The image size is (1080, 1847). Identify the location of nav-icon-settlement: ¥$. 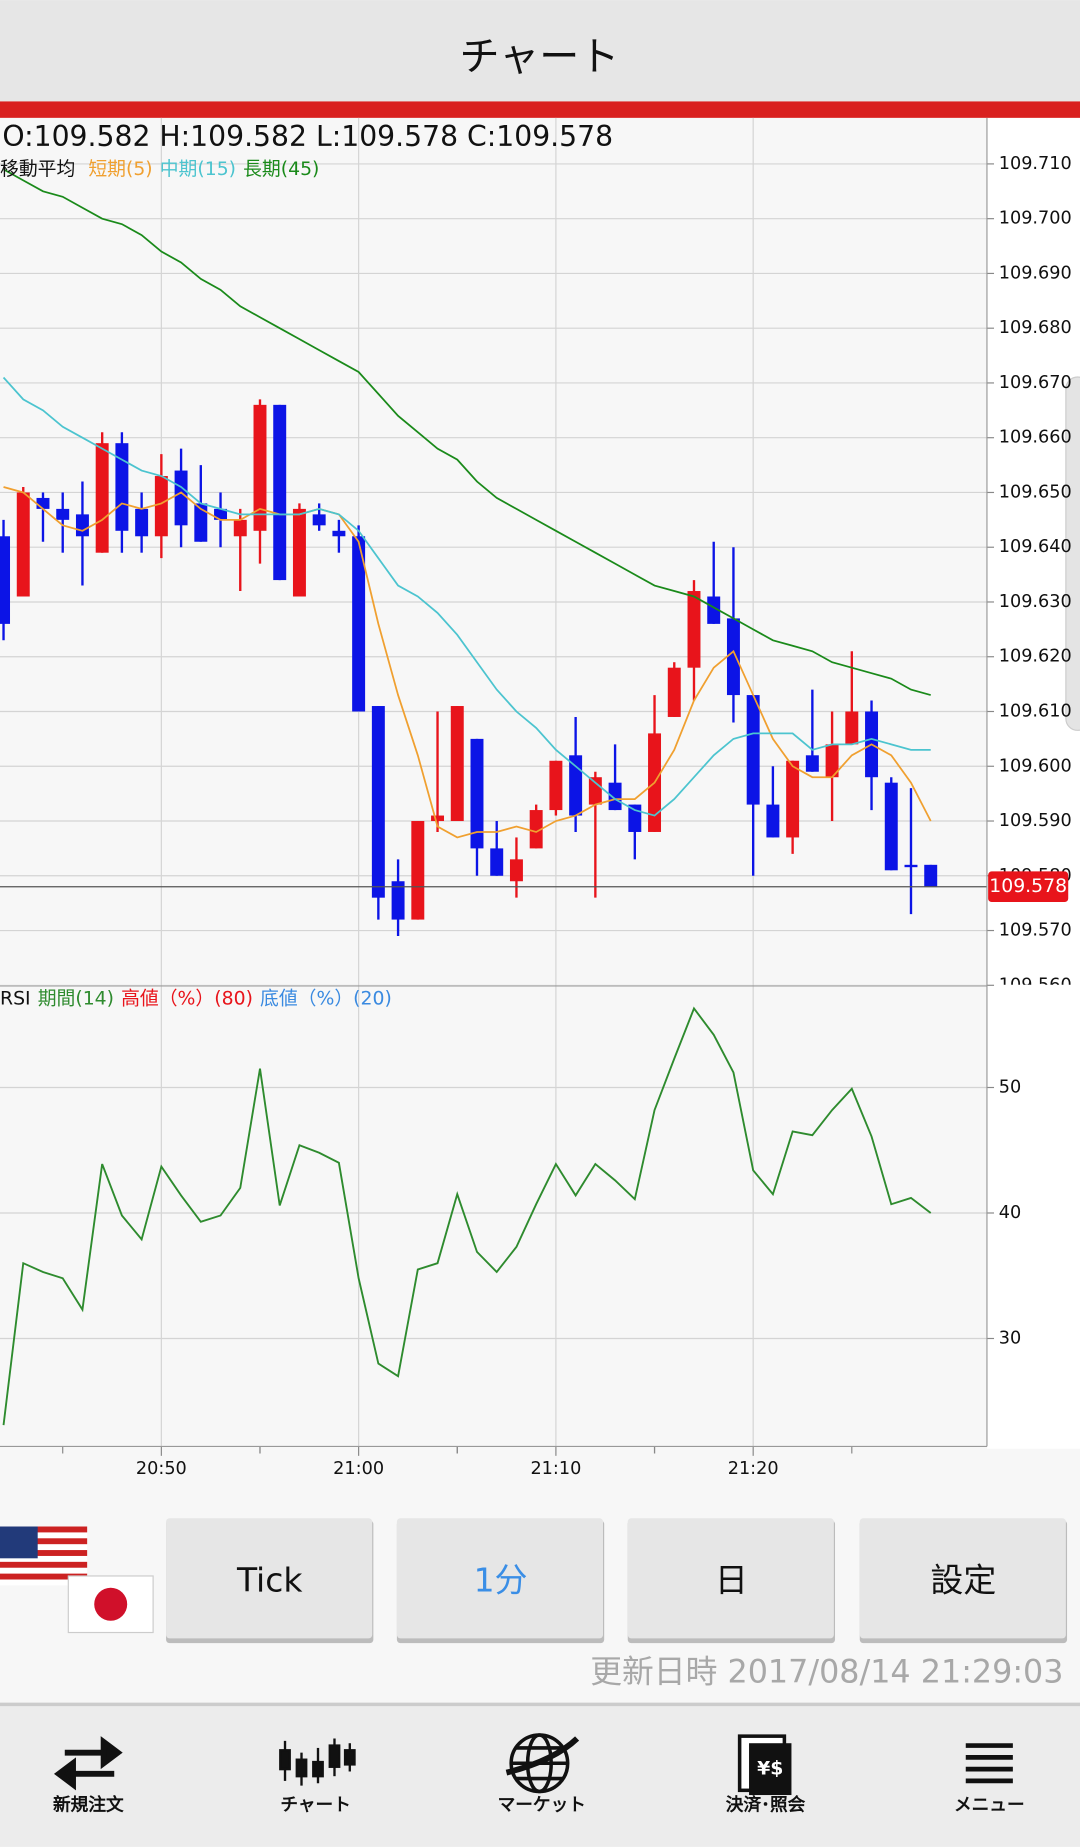
(764, 1765).